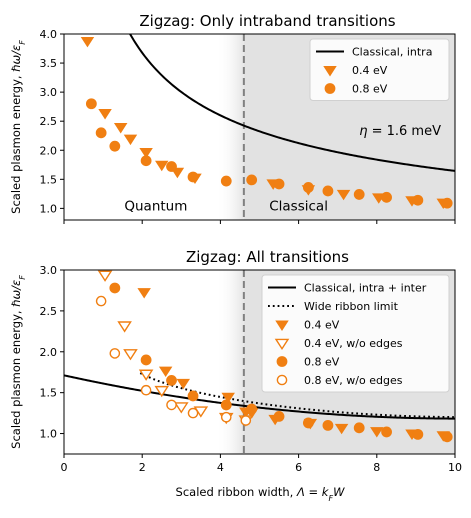 This screenshot has height=518, width=471. What do you see at coordinates (49, 63) in the screenshot?
I see `y-tick-label: 3.5` at bounding box center [49, 63].